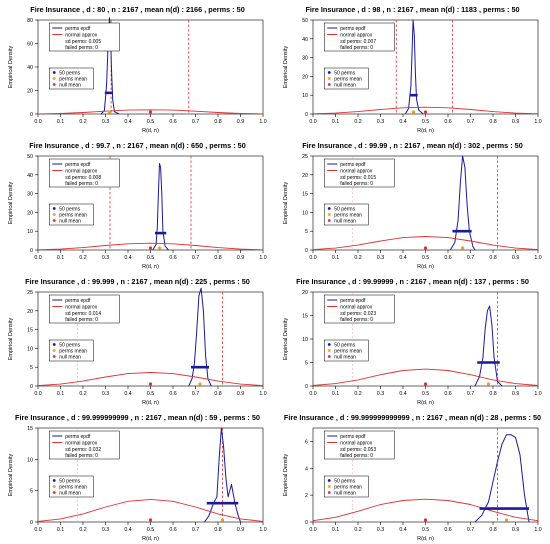 The image size is (550, 544). Describe the element at coordinates (305, 40) in the screenshot. I see `y-tick-label: 40` at that location.